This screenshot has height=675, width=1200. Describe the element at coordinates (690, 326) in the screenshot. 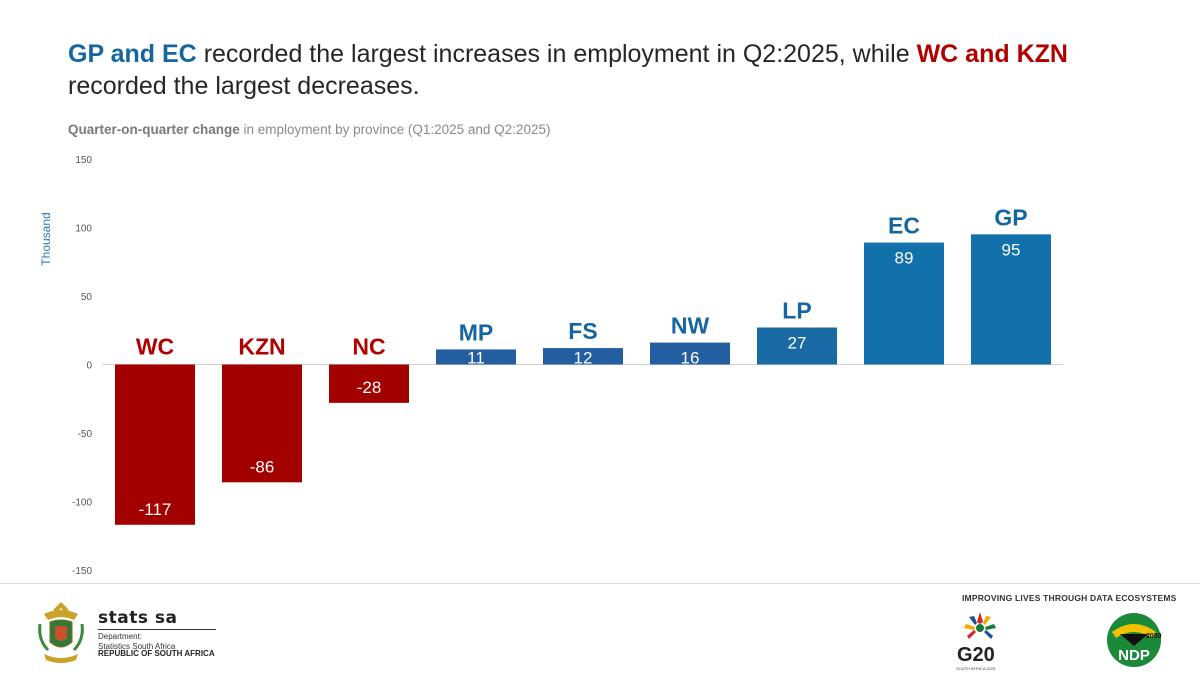

I see `category-label-nw: NW` at that location.